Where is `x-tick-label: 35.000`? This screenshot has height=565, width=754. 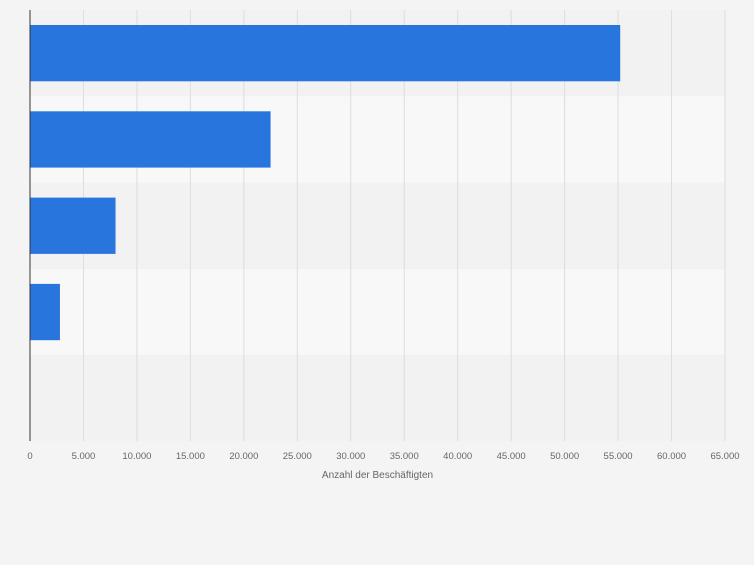 x-tick-label: 35.000 is located at coordinates (404, 456).